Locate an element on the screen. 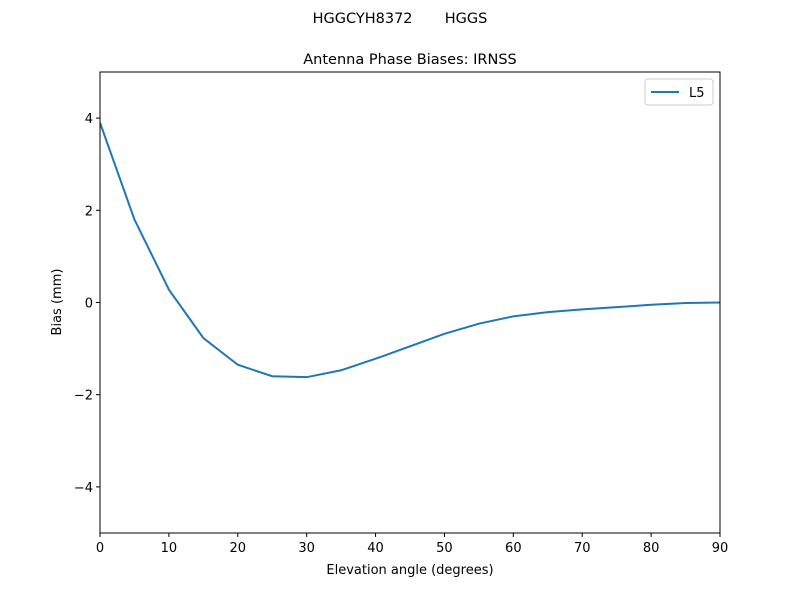 The image size is (800, 604). x-tick-label: 30 is located at coordinates (306, 548).